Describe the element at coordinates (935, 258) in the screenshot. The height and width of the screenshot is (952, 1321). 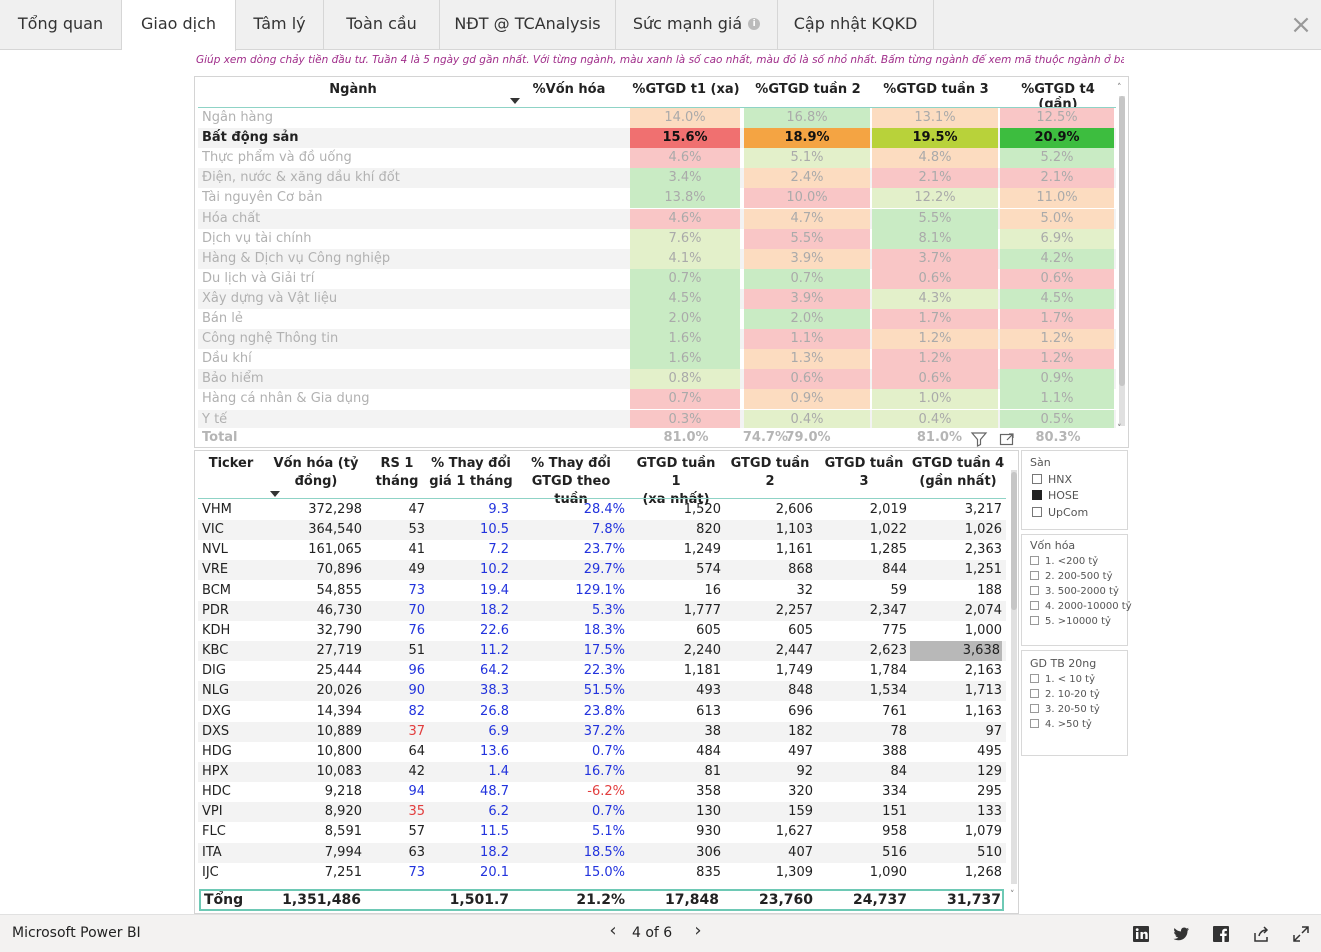
I see `sector-week-cell: 3.7%` at that location.